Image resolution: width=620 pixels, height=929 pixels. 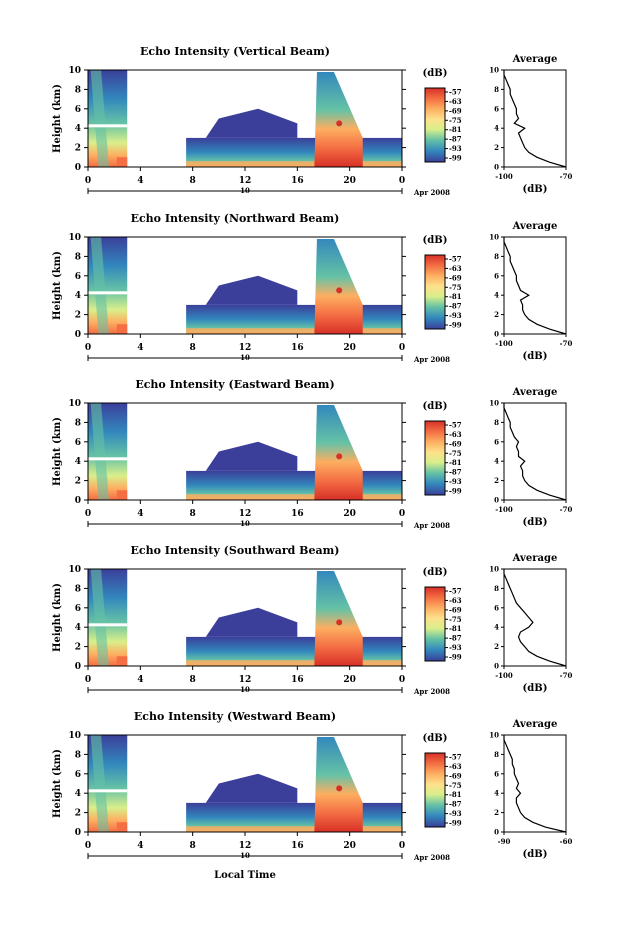 What do you see at coordinates (455, 315) in the screenshot?
I see `colorbar-tick-label: -93` at bounding box center [455, 315].